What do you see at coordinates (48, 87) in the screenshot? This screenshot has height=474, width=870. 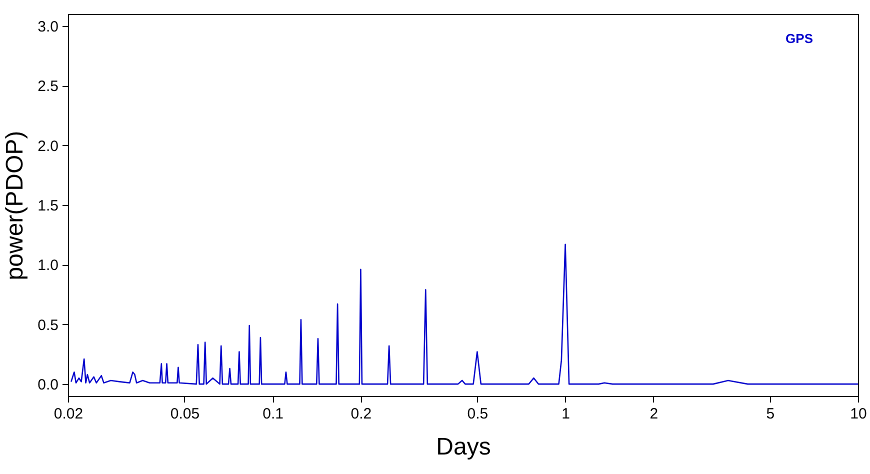 I see `y-tick-label: 2.5` at bounding box center [48, 87].